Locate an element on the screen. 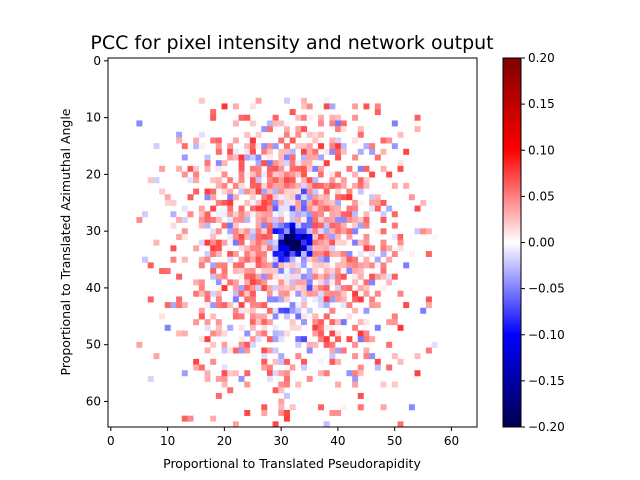  colorbar-tick-label: 0.10 is located at coordinates (541, 150).